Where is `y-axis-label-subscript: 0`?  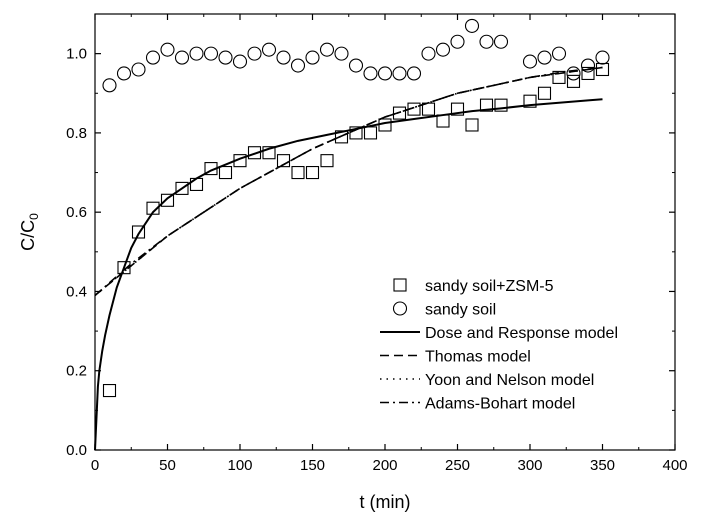 y-axis-label-subscript: 0 is located at coordinates (34, 216).